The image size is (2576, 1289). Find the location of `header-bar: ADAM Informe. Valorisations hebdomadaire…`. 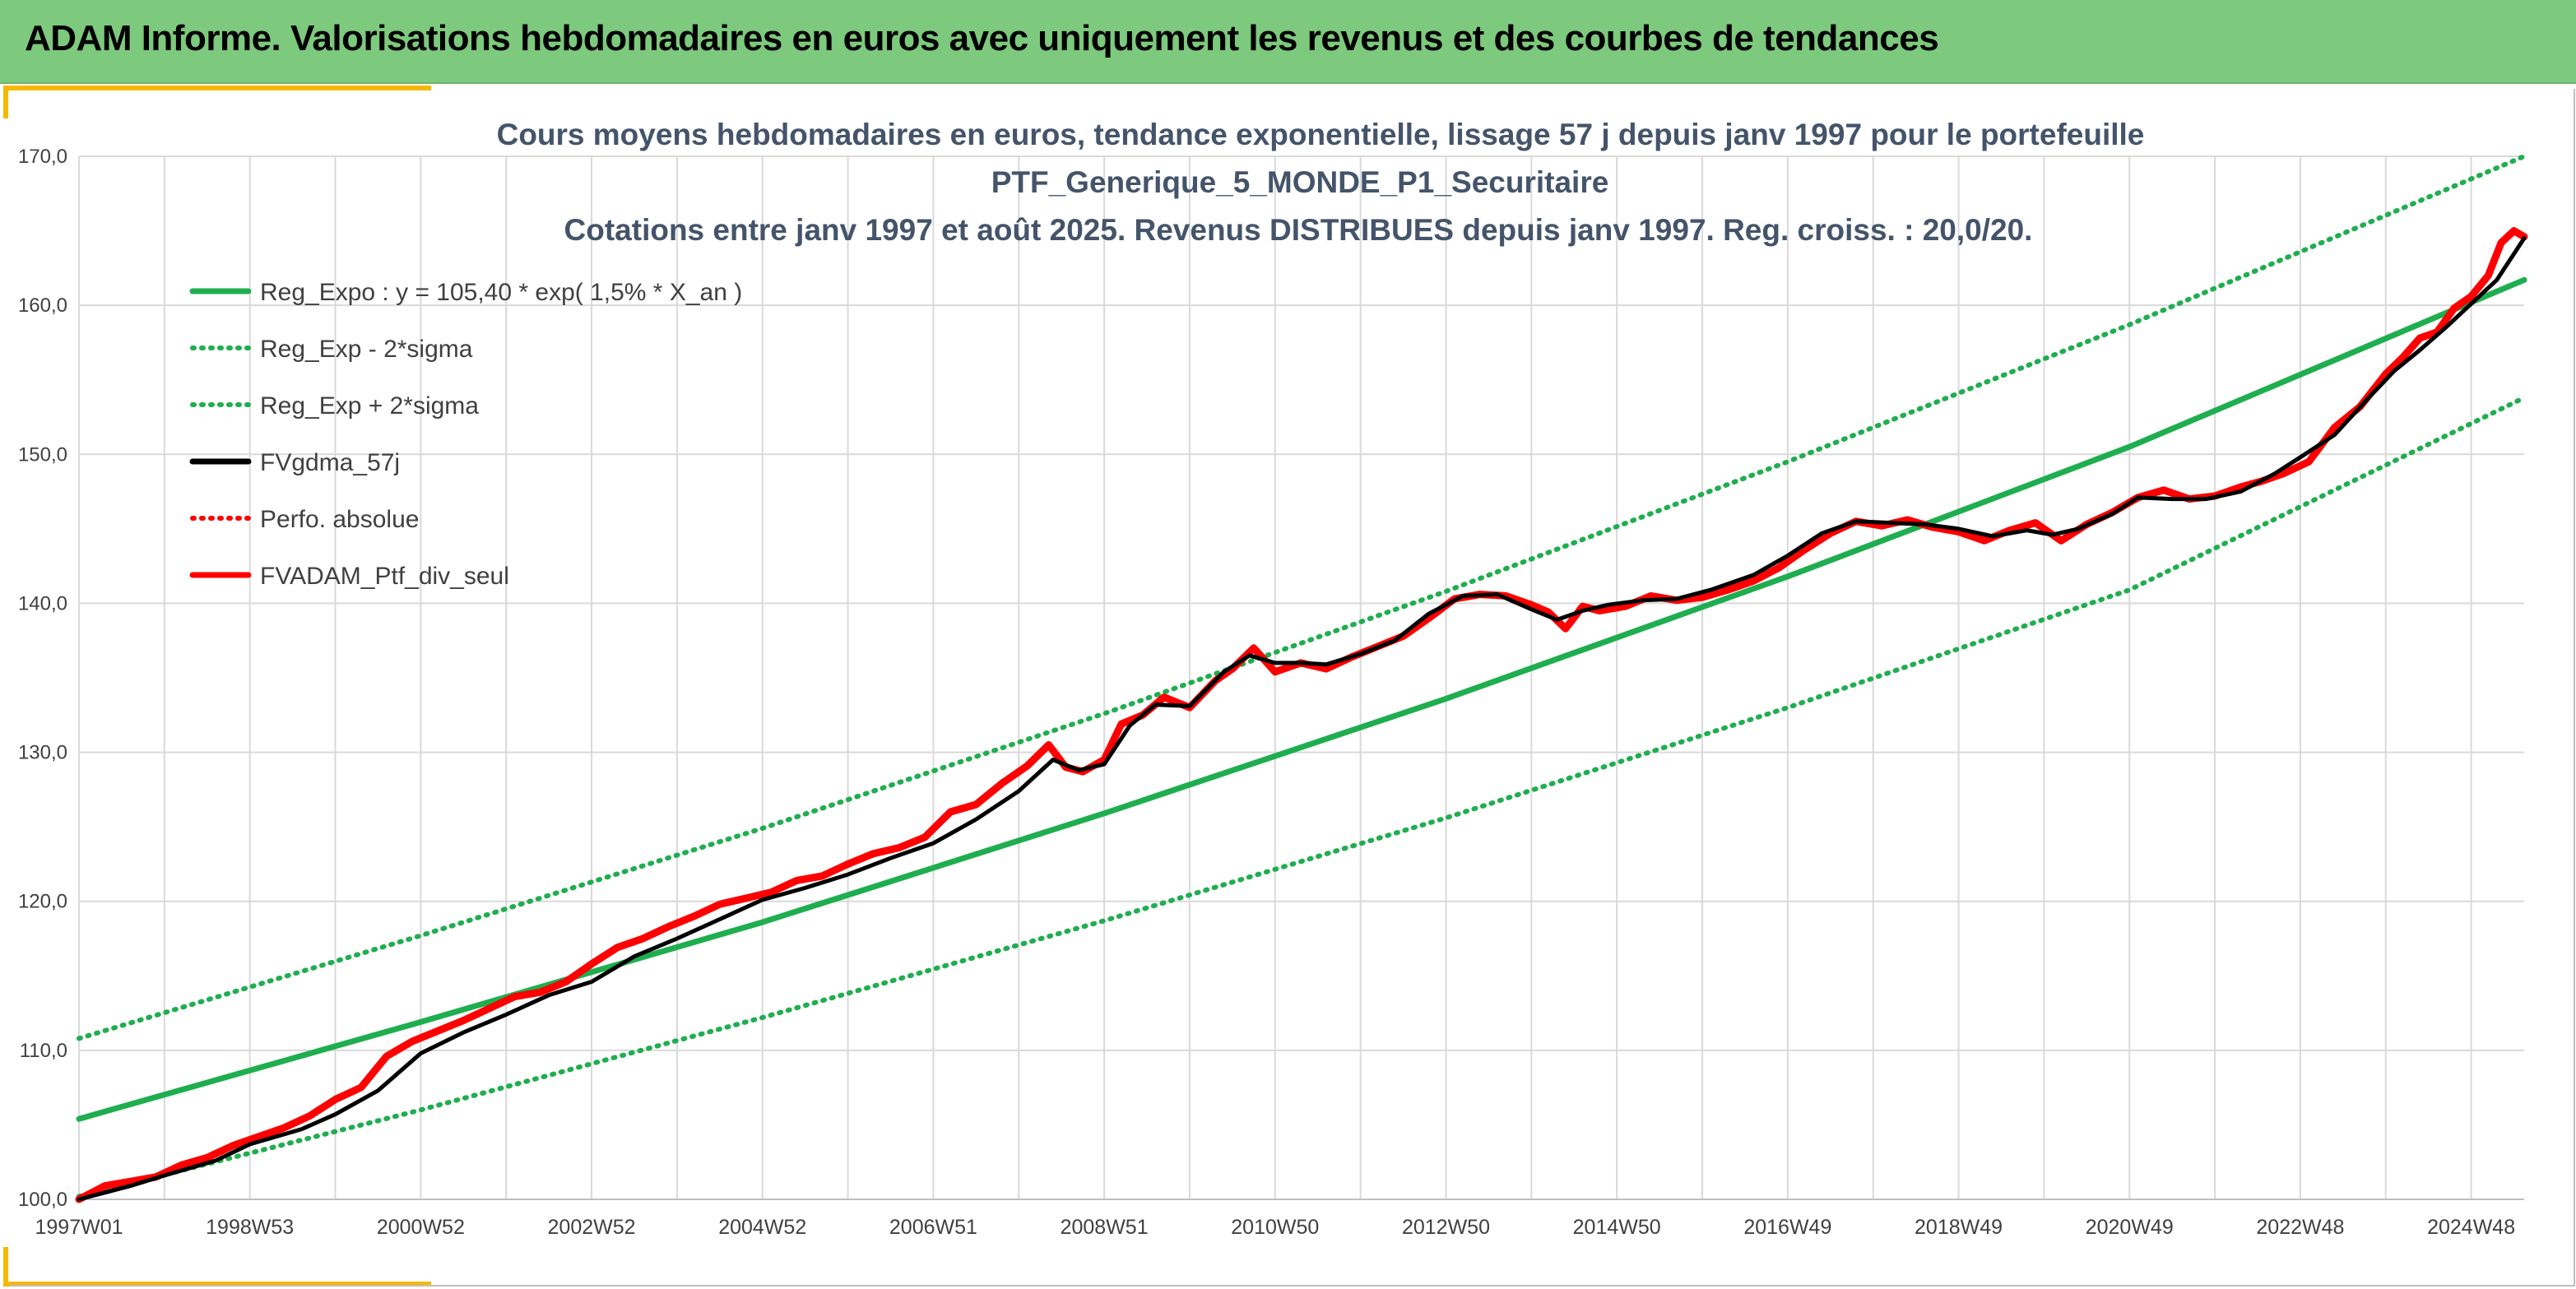

header-bar: ADAM Informe. Valorisations hebdomadaire… is located at coordinates (1288, 42).